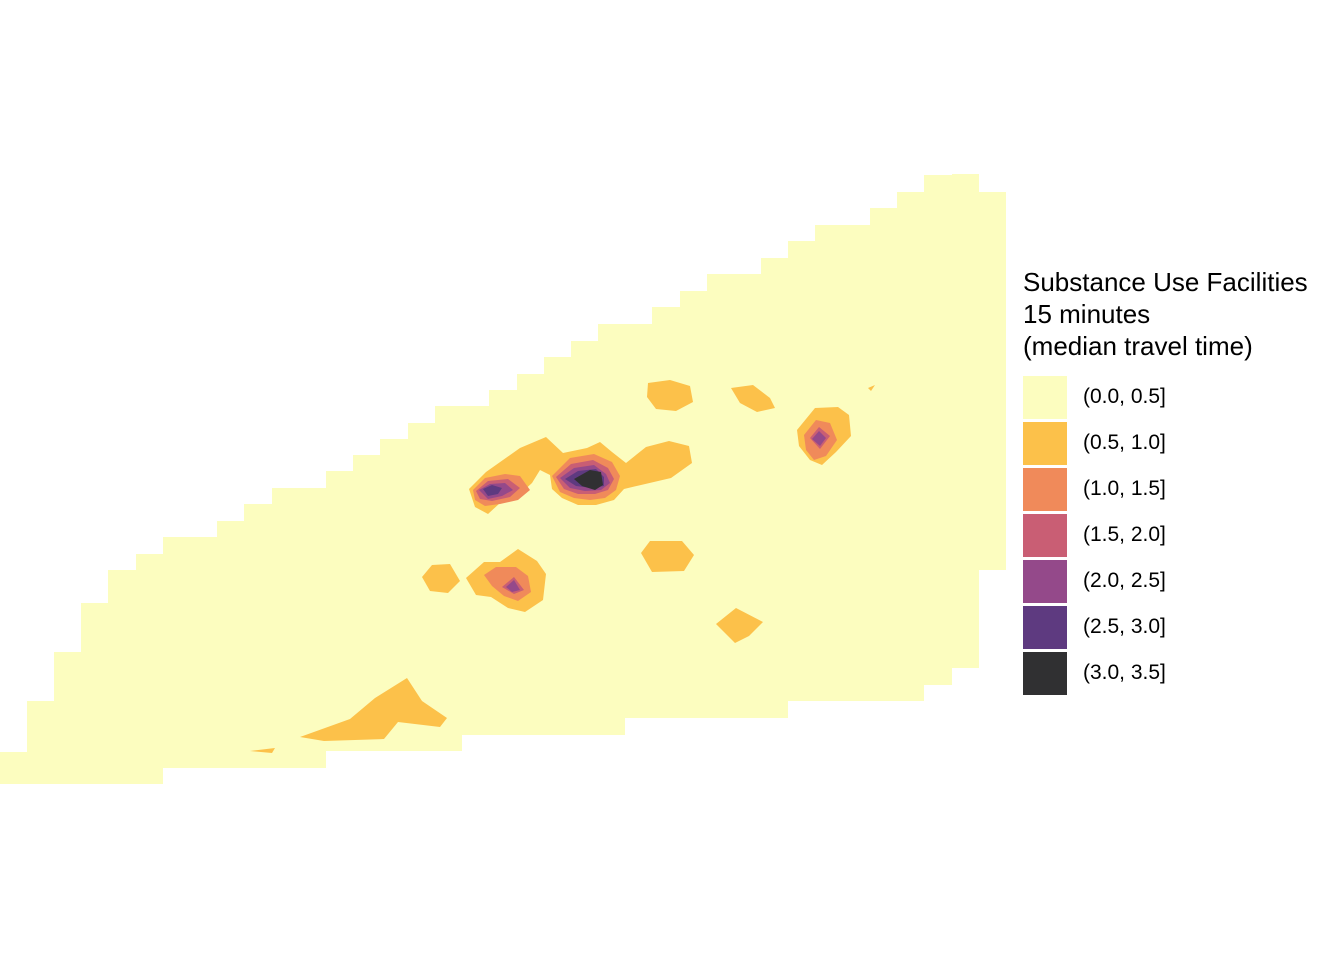  Describe the element at coordinates (1183, 443) in the screenshot. I see `legend-item: (0.5, 1.0]` at that location.